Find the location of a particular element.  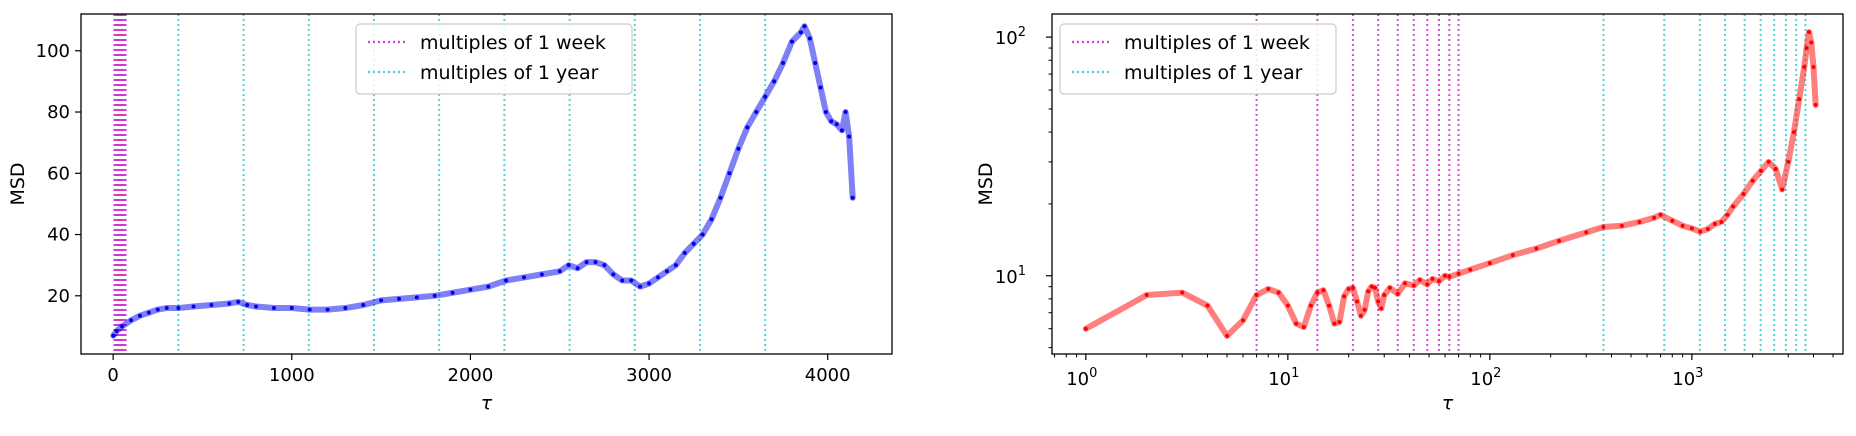

y-tick-label: 10¹ is located at coordinates (1010, 276).